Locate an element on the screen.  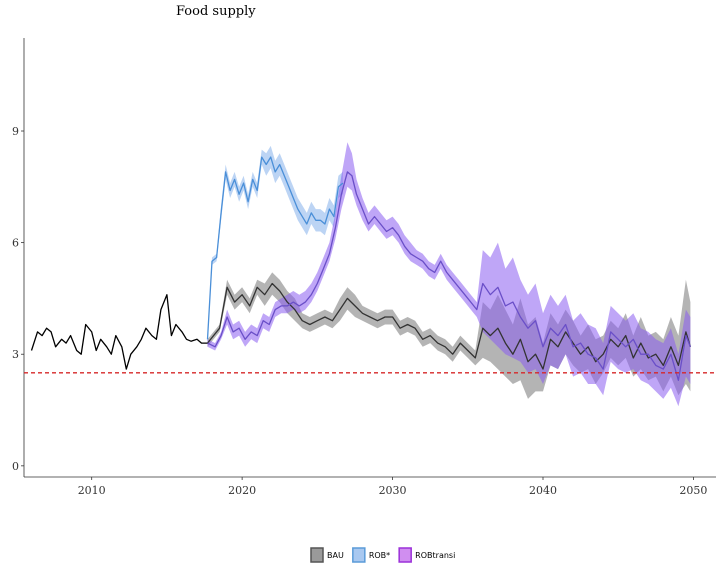
line-rob is located at coordinates (275, 248).